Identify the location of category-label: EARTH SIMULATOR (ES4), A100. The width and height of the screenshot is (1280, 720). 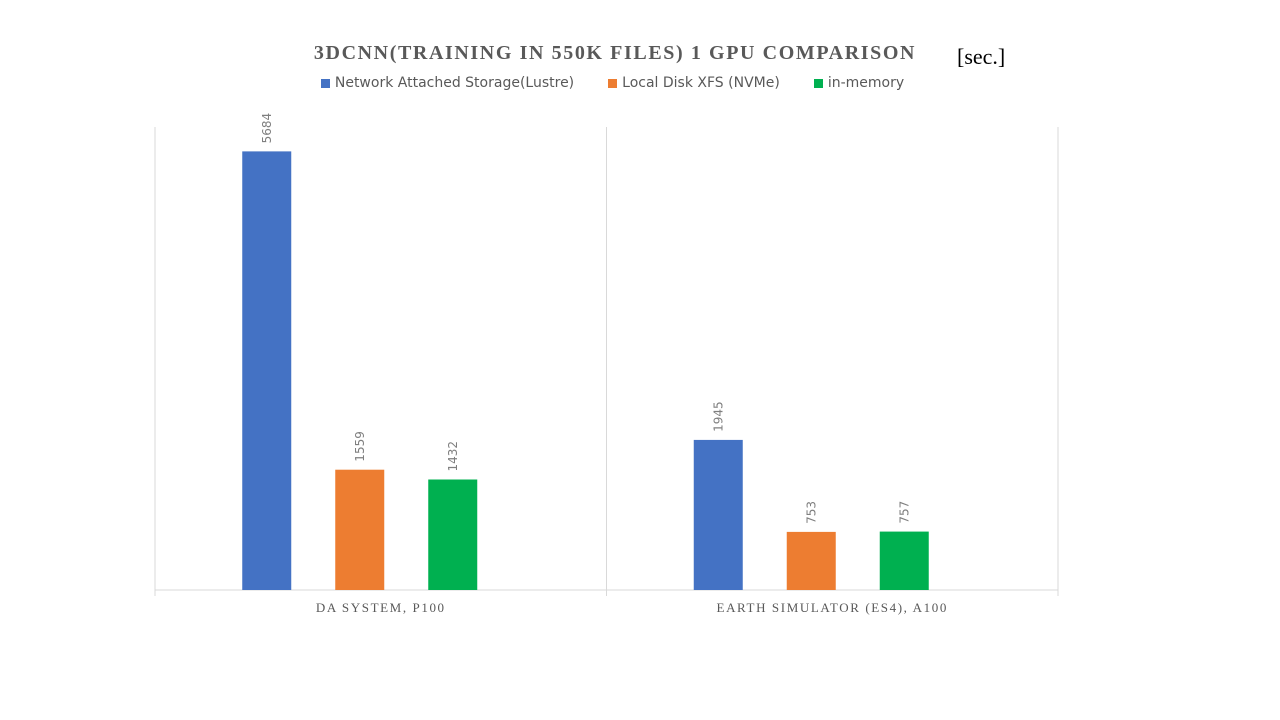
(832, 607).